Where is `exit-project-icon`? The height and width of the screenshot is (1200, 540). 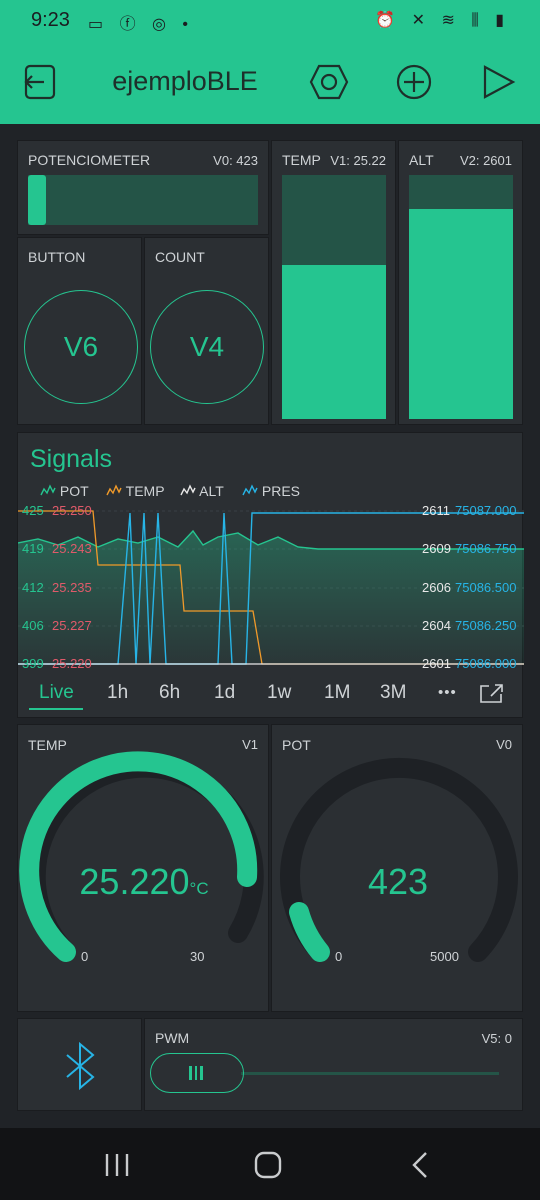
exit-project-icon is located at coordinates (40, 82).